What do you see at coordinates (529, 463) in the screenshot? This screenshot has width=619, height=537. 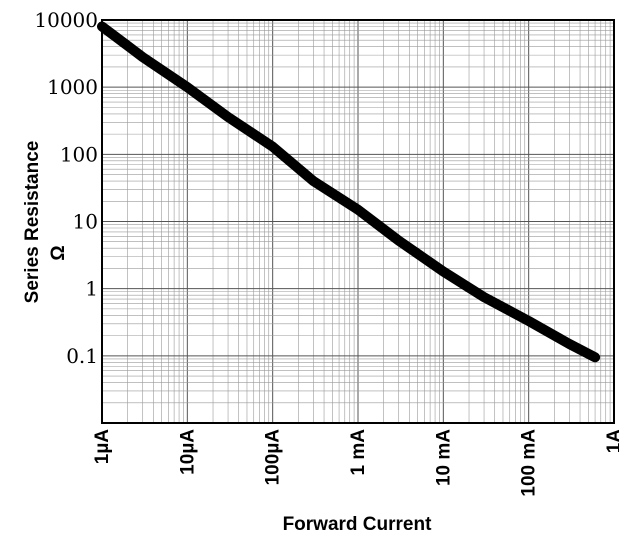 I see `x-tick-label: 100 mA` at bounding box center [529, 463].